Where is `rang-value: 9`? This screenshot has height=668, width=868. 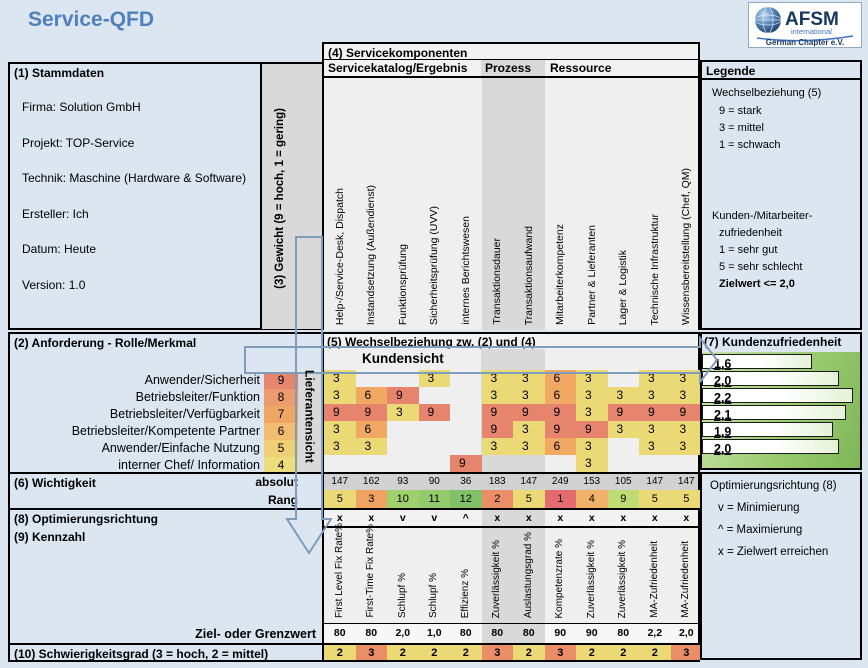
rang-value: 9 is located at coordinates (623, 499).